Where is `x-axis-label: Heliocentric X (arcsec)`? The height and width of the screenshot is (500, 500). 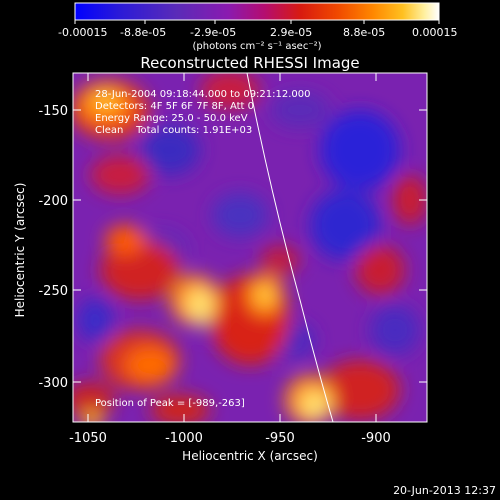
x-axis-label: Heliocentric X (arcsec) is located at coordinates (250, 456).